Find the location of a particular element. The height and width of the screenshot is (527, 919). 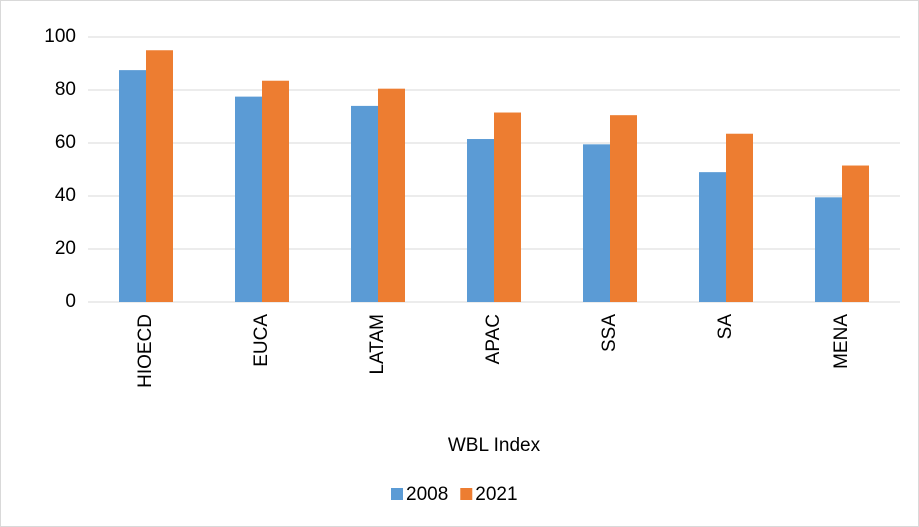

y-tick-label: 60 is located at coordinates (65, 142).